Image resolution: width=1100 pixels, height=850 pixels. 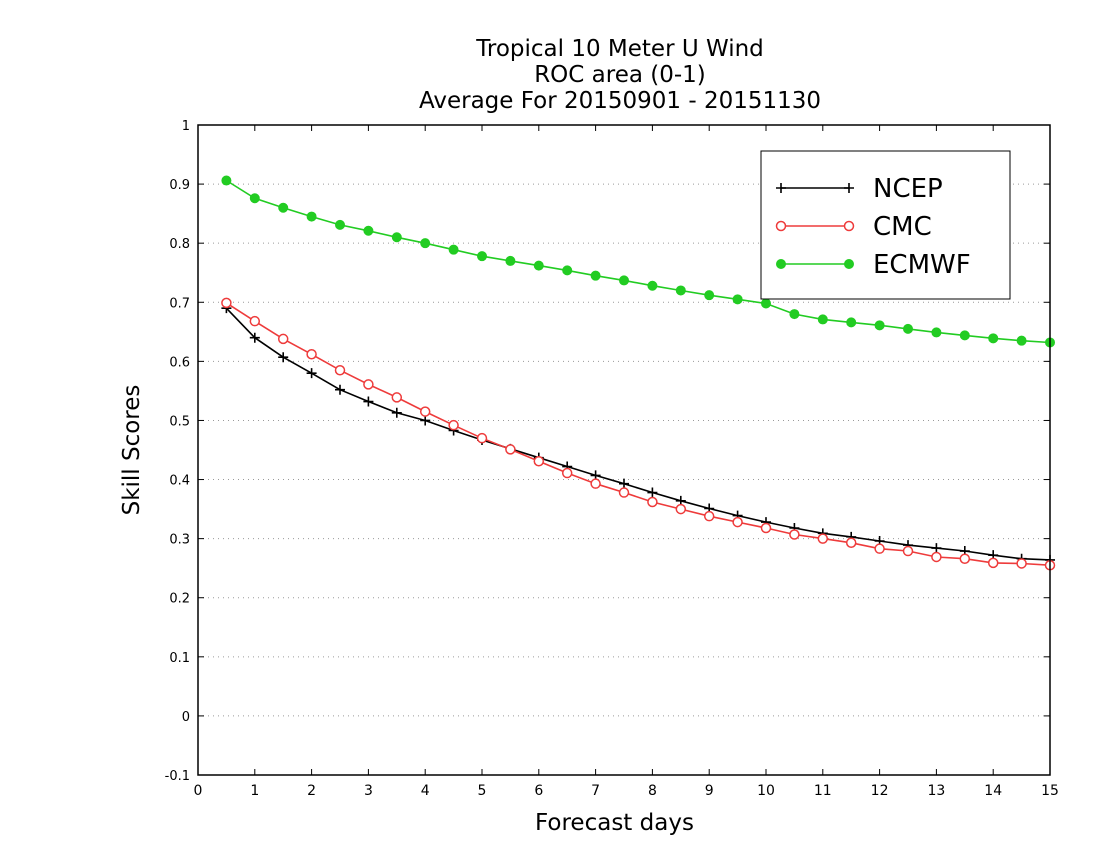 I want to click on x-tick-label: 0, so click(x=198, y=791).